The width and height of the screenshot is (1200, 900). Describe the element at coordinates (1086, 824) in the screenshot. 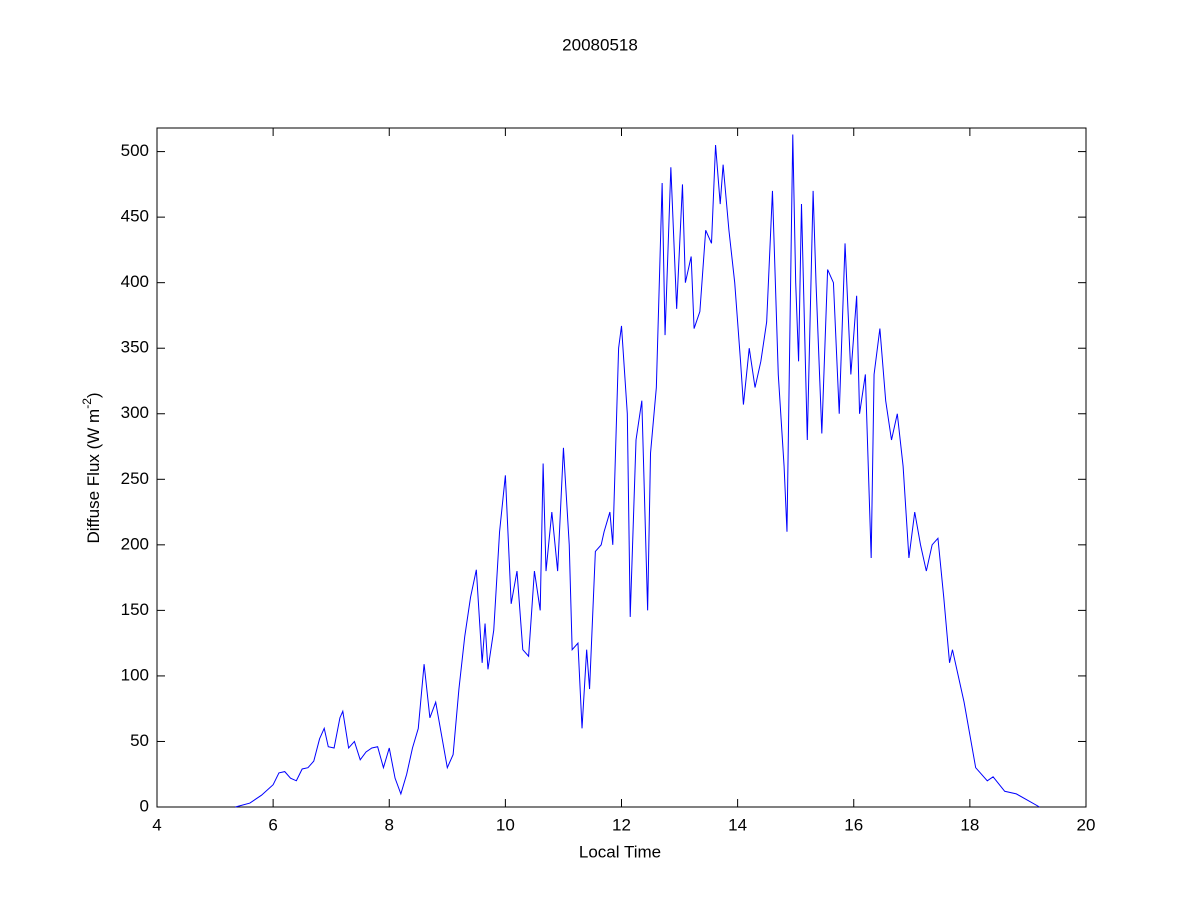

I see `x-tick-label: 20` at that location.